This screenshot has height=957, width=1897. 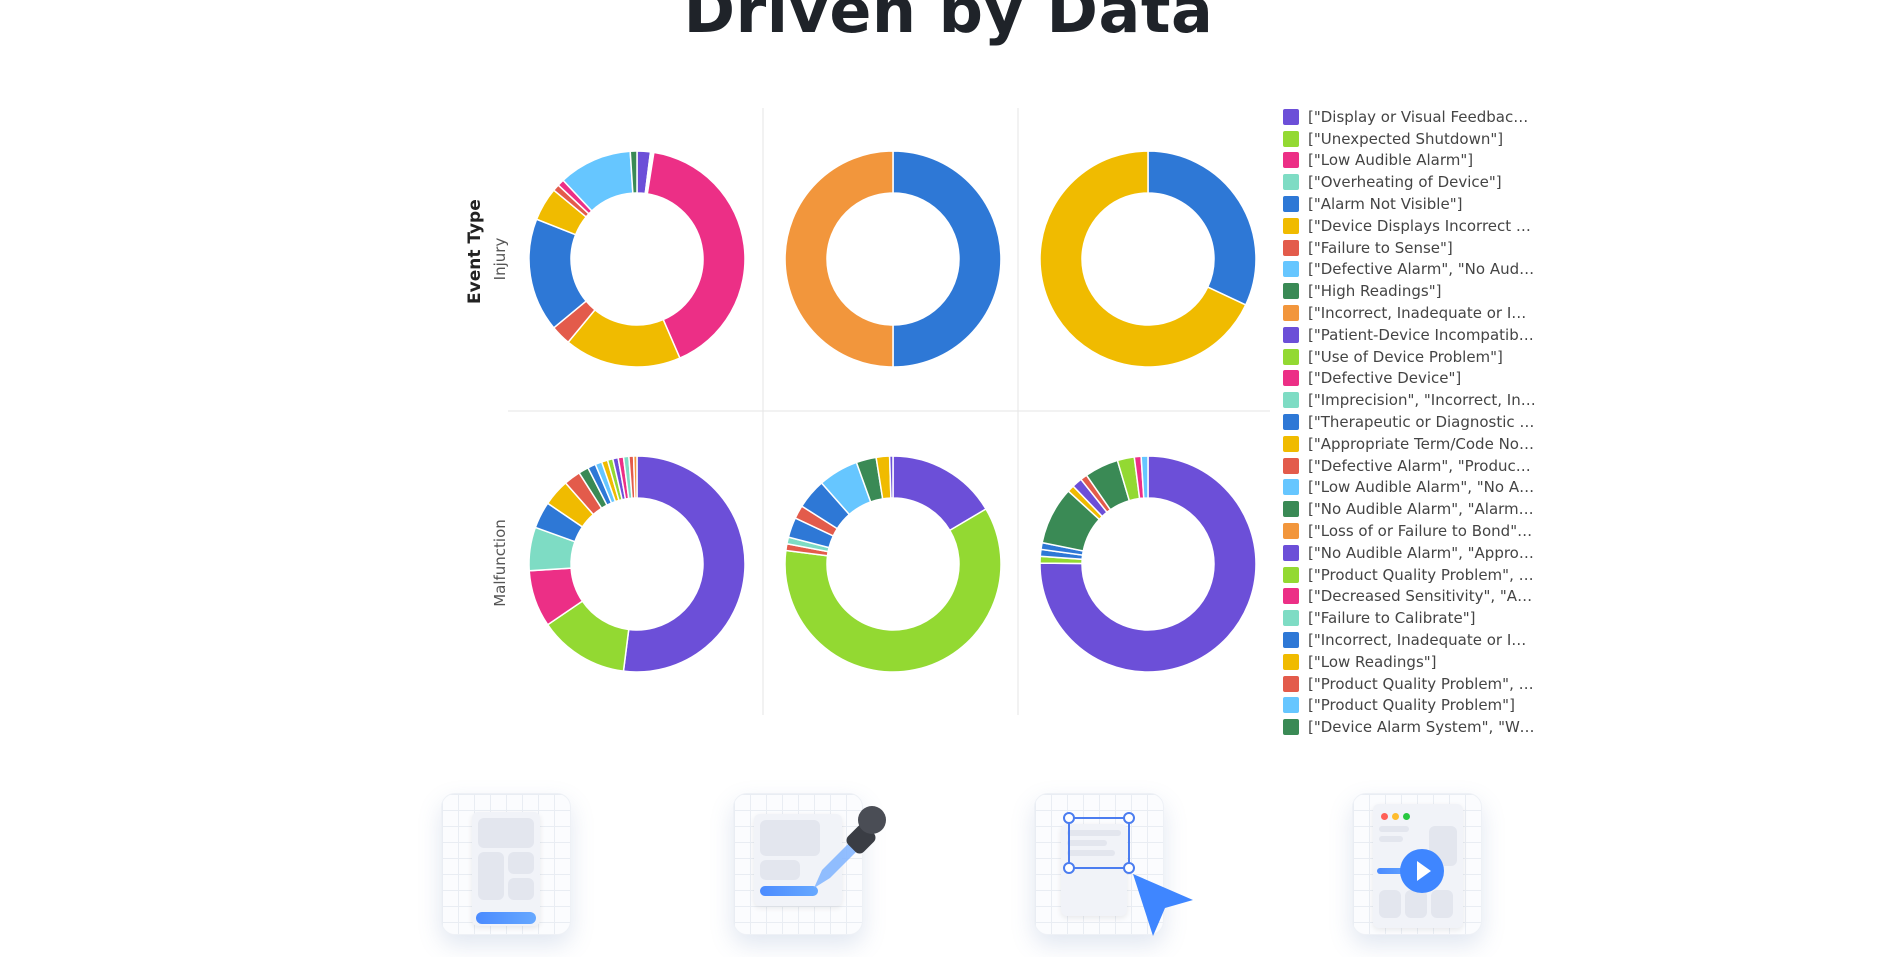 I want to click on legend-label: ["Unexpected Shutdown"], so click(x=1406, y=138).